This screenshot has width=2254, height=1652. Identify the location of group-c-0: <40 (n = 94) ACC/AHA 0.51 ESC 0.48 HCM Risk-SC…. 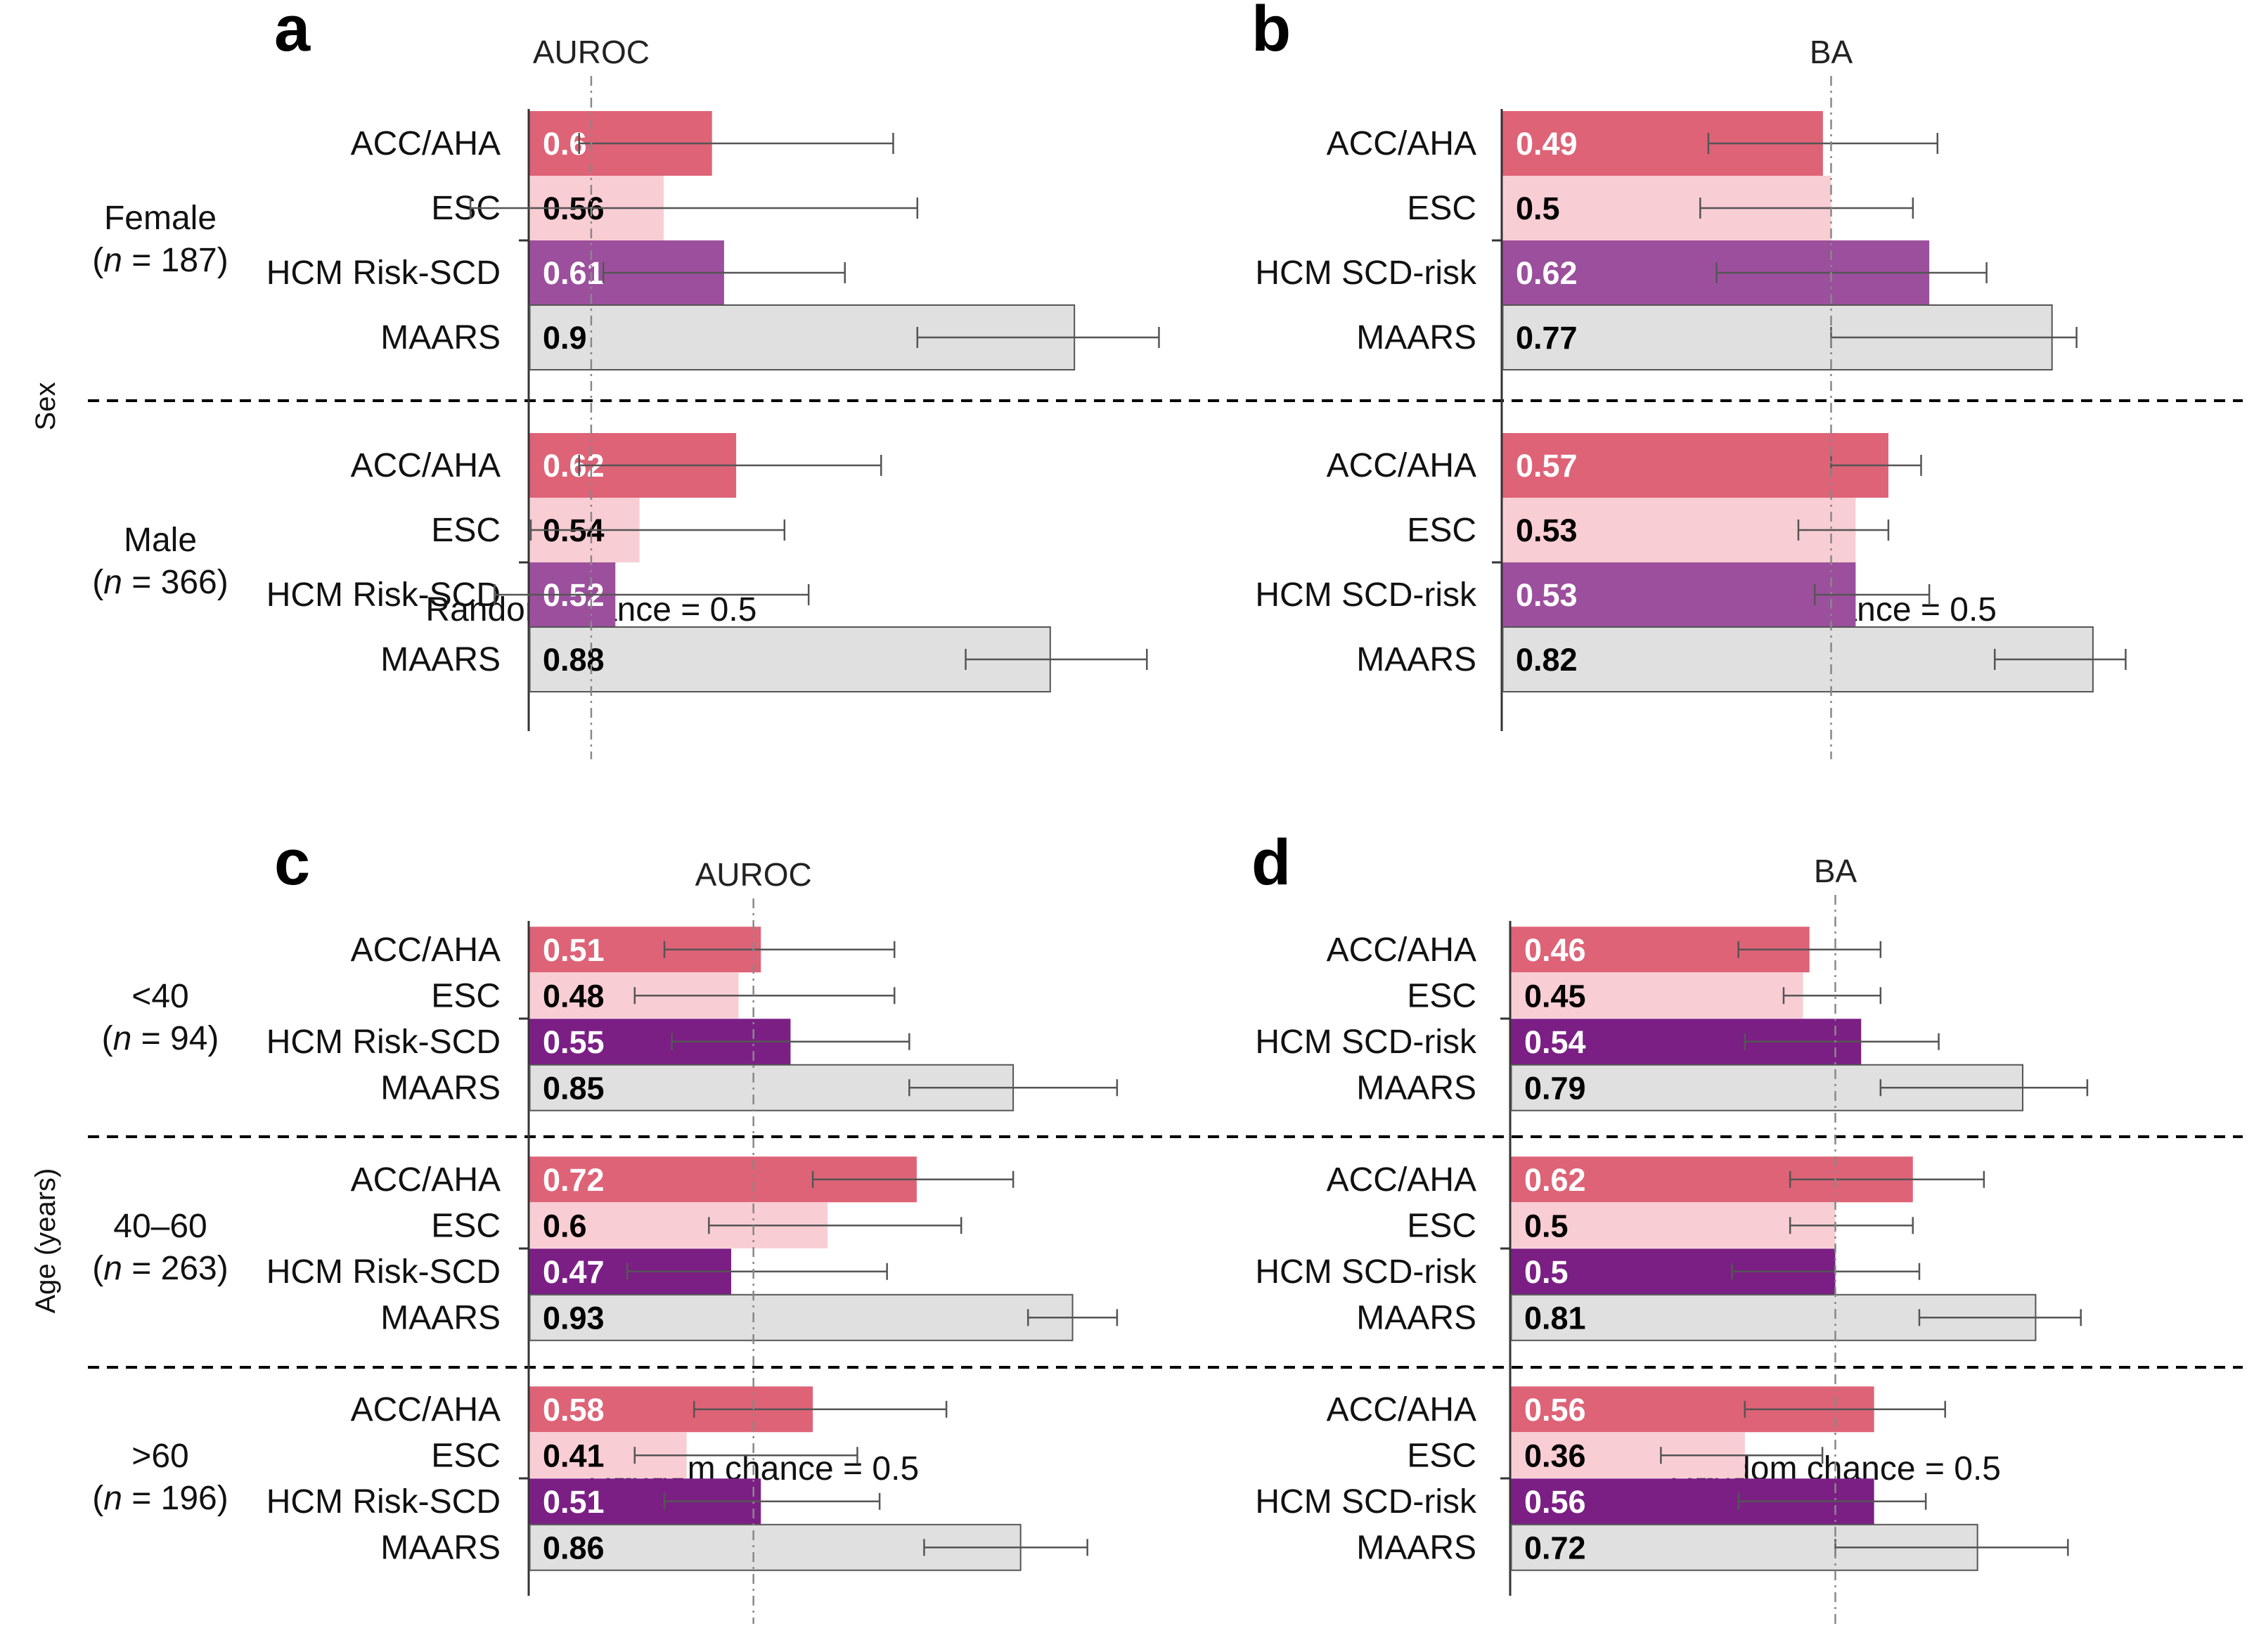
(610, 1019).